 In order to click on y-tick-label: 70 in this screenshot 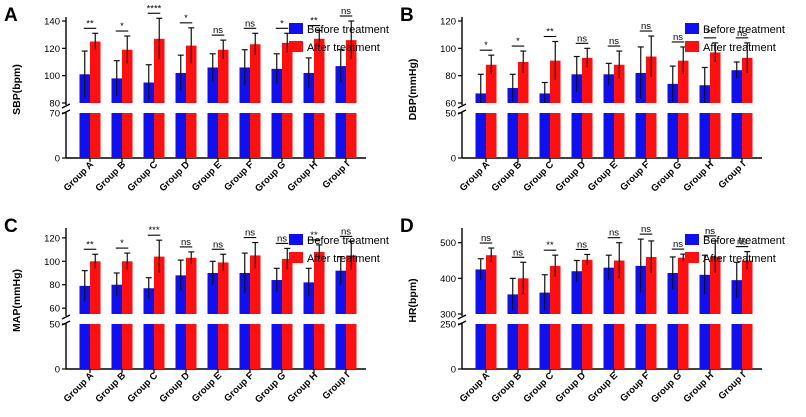, I will do `click(54, 114)`.